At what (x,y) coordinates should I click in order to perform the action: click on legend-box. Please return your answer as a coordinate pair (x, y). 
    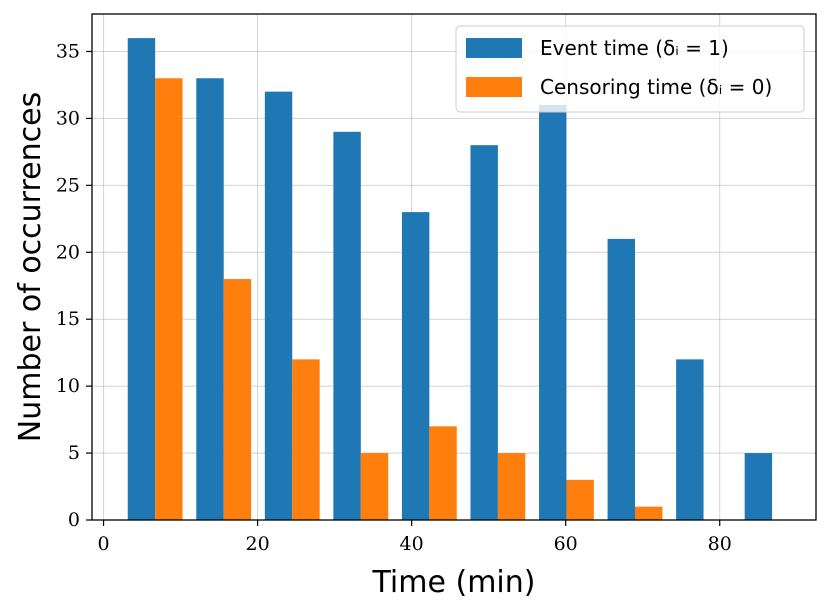
    Looking at the image, I should click on (630, 69).